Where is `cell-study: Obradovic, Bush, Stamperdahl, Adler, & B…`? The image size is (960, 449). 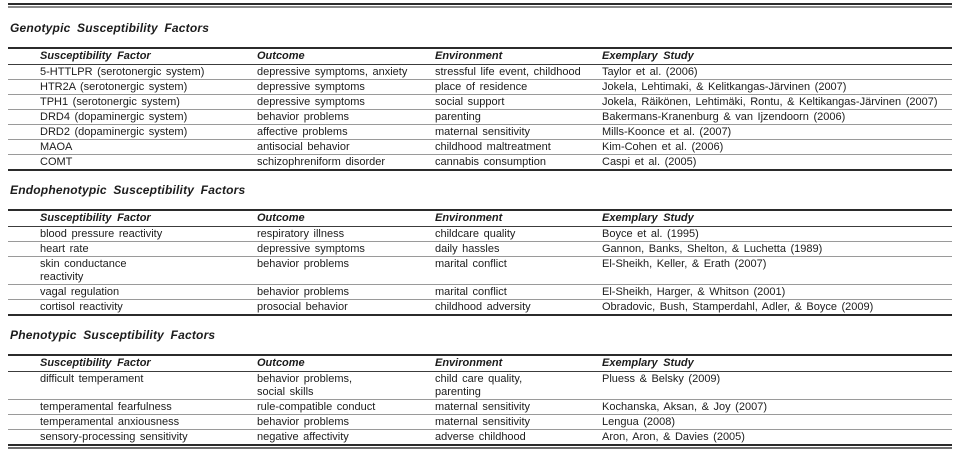 cell-study: Obradovic, Bush, Stamperdahl, Adler, & B… is located at coordinates (777, 307).